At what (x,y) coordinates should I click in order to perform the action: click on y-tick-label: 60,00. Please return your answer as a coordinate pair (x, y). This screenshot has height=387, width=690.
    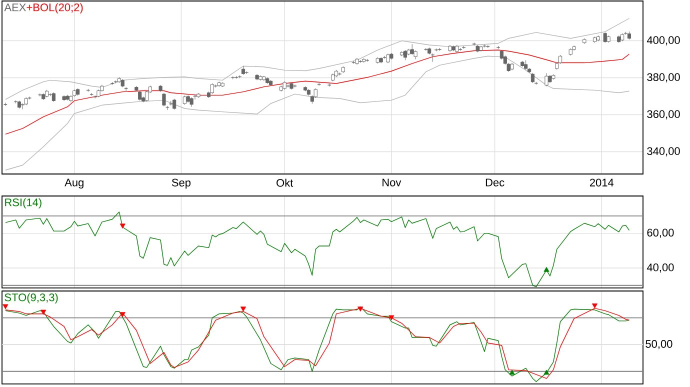
    Looking at the image, I should click on (660, 233).